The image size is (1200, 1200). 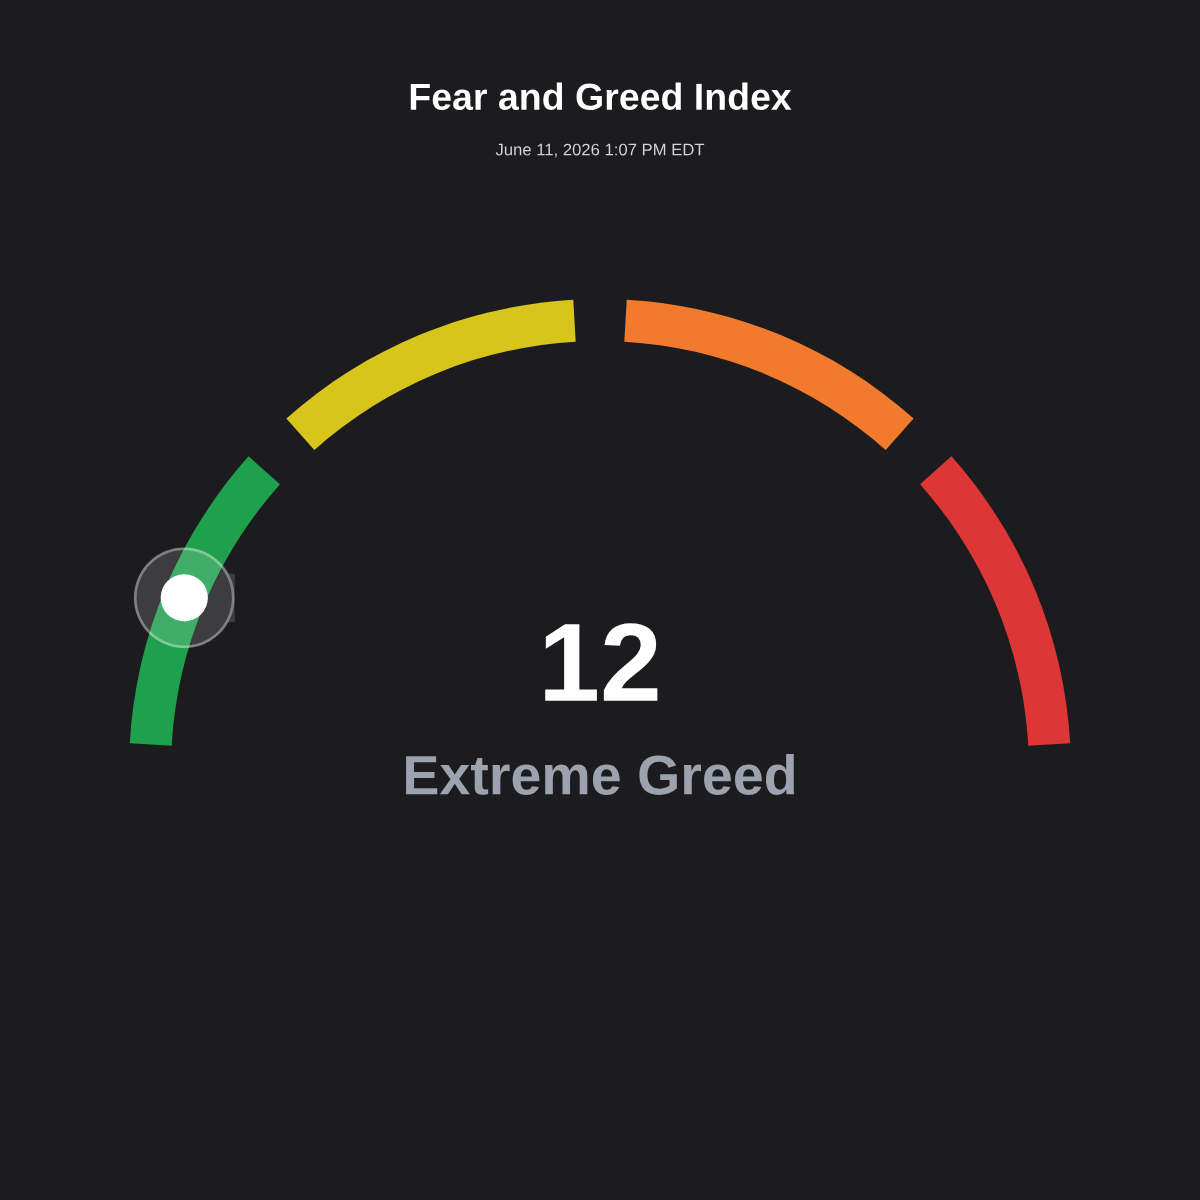 What do you see at coordinates (601, 662) in the screenshot?
I see `text: 12` at bounding box center [601, 662].